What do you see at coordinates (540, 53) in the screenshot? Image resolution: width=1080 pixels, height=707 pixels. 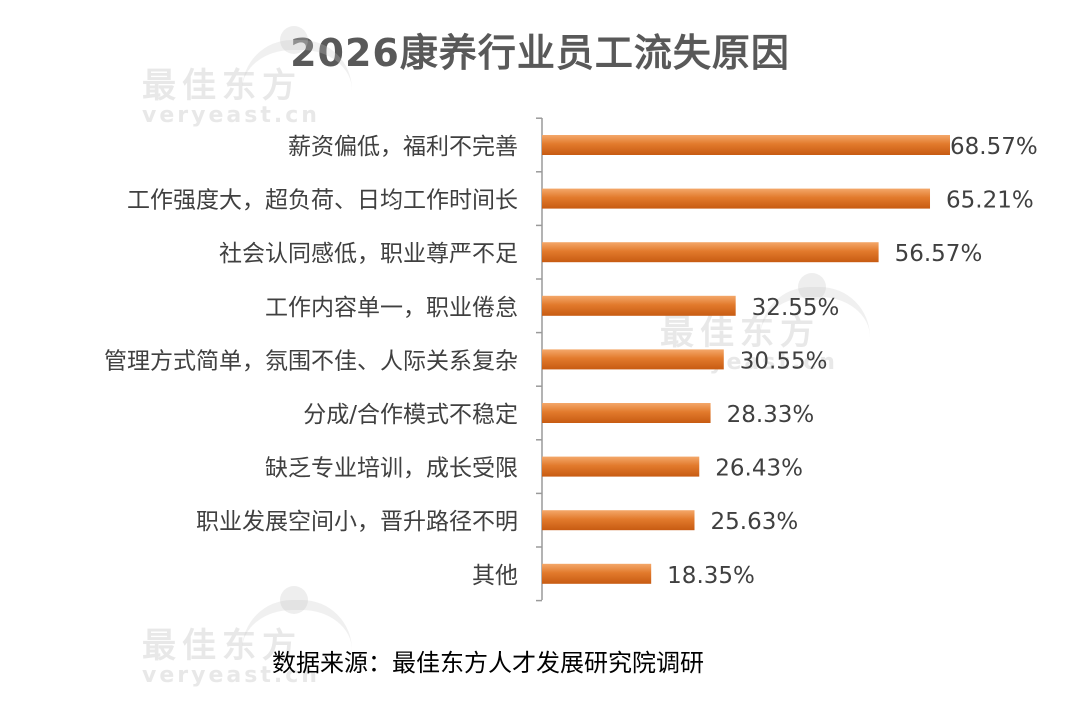 I see `chart-title: 2026康养行业员工流失原因` at bounding box center [540, 53].